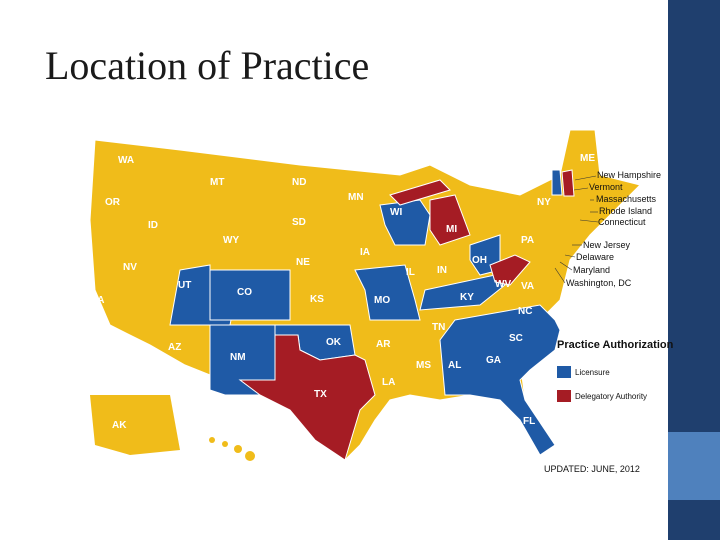 The image size is (720, 540). What do you see at coordinates (591, 270) in the screenshot?
I see `callout-label: Maryland` at bounding box center [591, 270].